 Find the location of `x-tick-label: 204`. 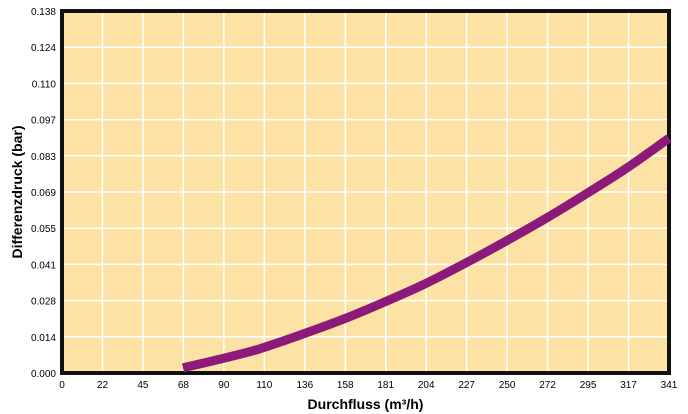

x-tick-label: 204 is located at coordinates (426, 385).